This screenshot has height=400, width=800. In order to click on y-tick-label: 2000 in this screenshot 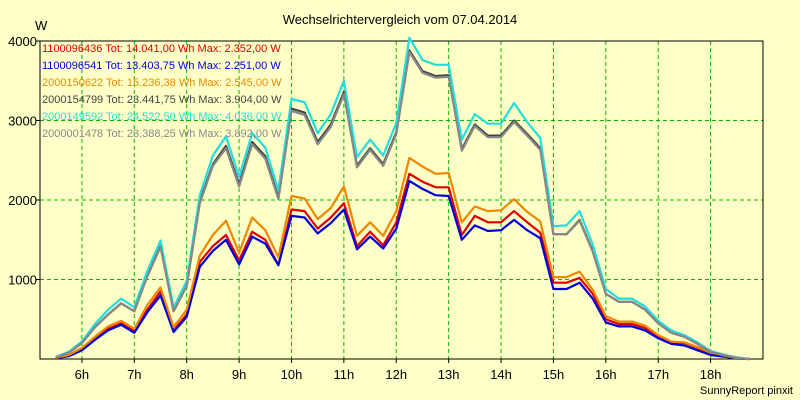, I will do `click(22, 200)`.